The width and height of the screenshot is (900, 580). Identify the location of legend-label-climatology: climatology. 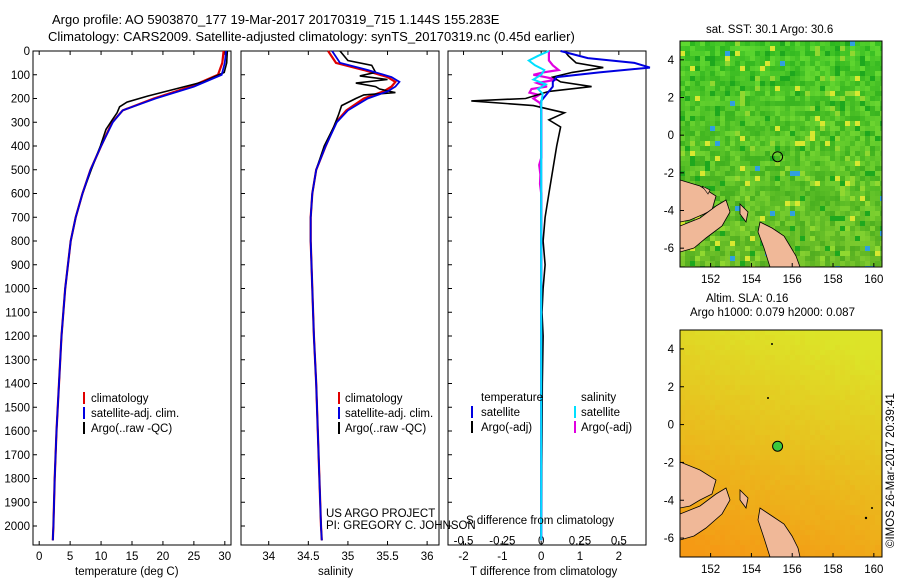
(120, 399).